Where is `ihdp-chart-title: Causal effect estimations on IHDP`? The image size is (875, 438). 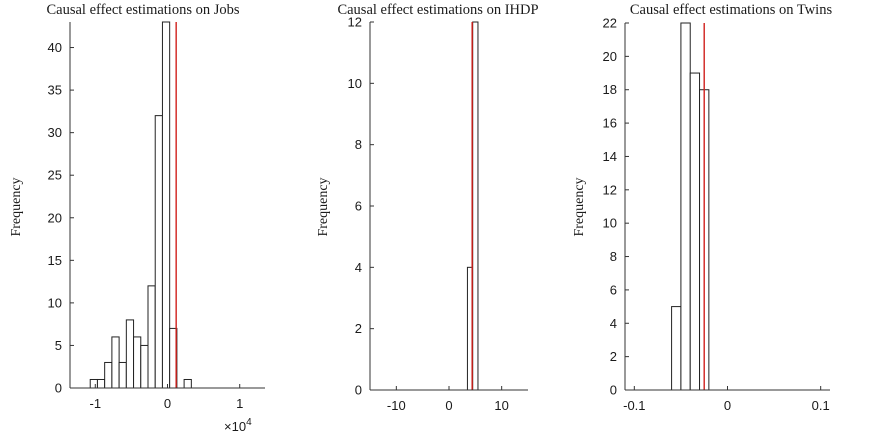 ihdp-chart-title: Causal effect estimations on IHDP is located at coordinates (437, 10).